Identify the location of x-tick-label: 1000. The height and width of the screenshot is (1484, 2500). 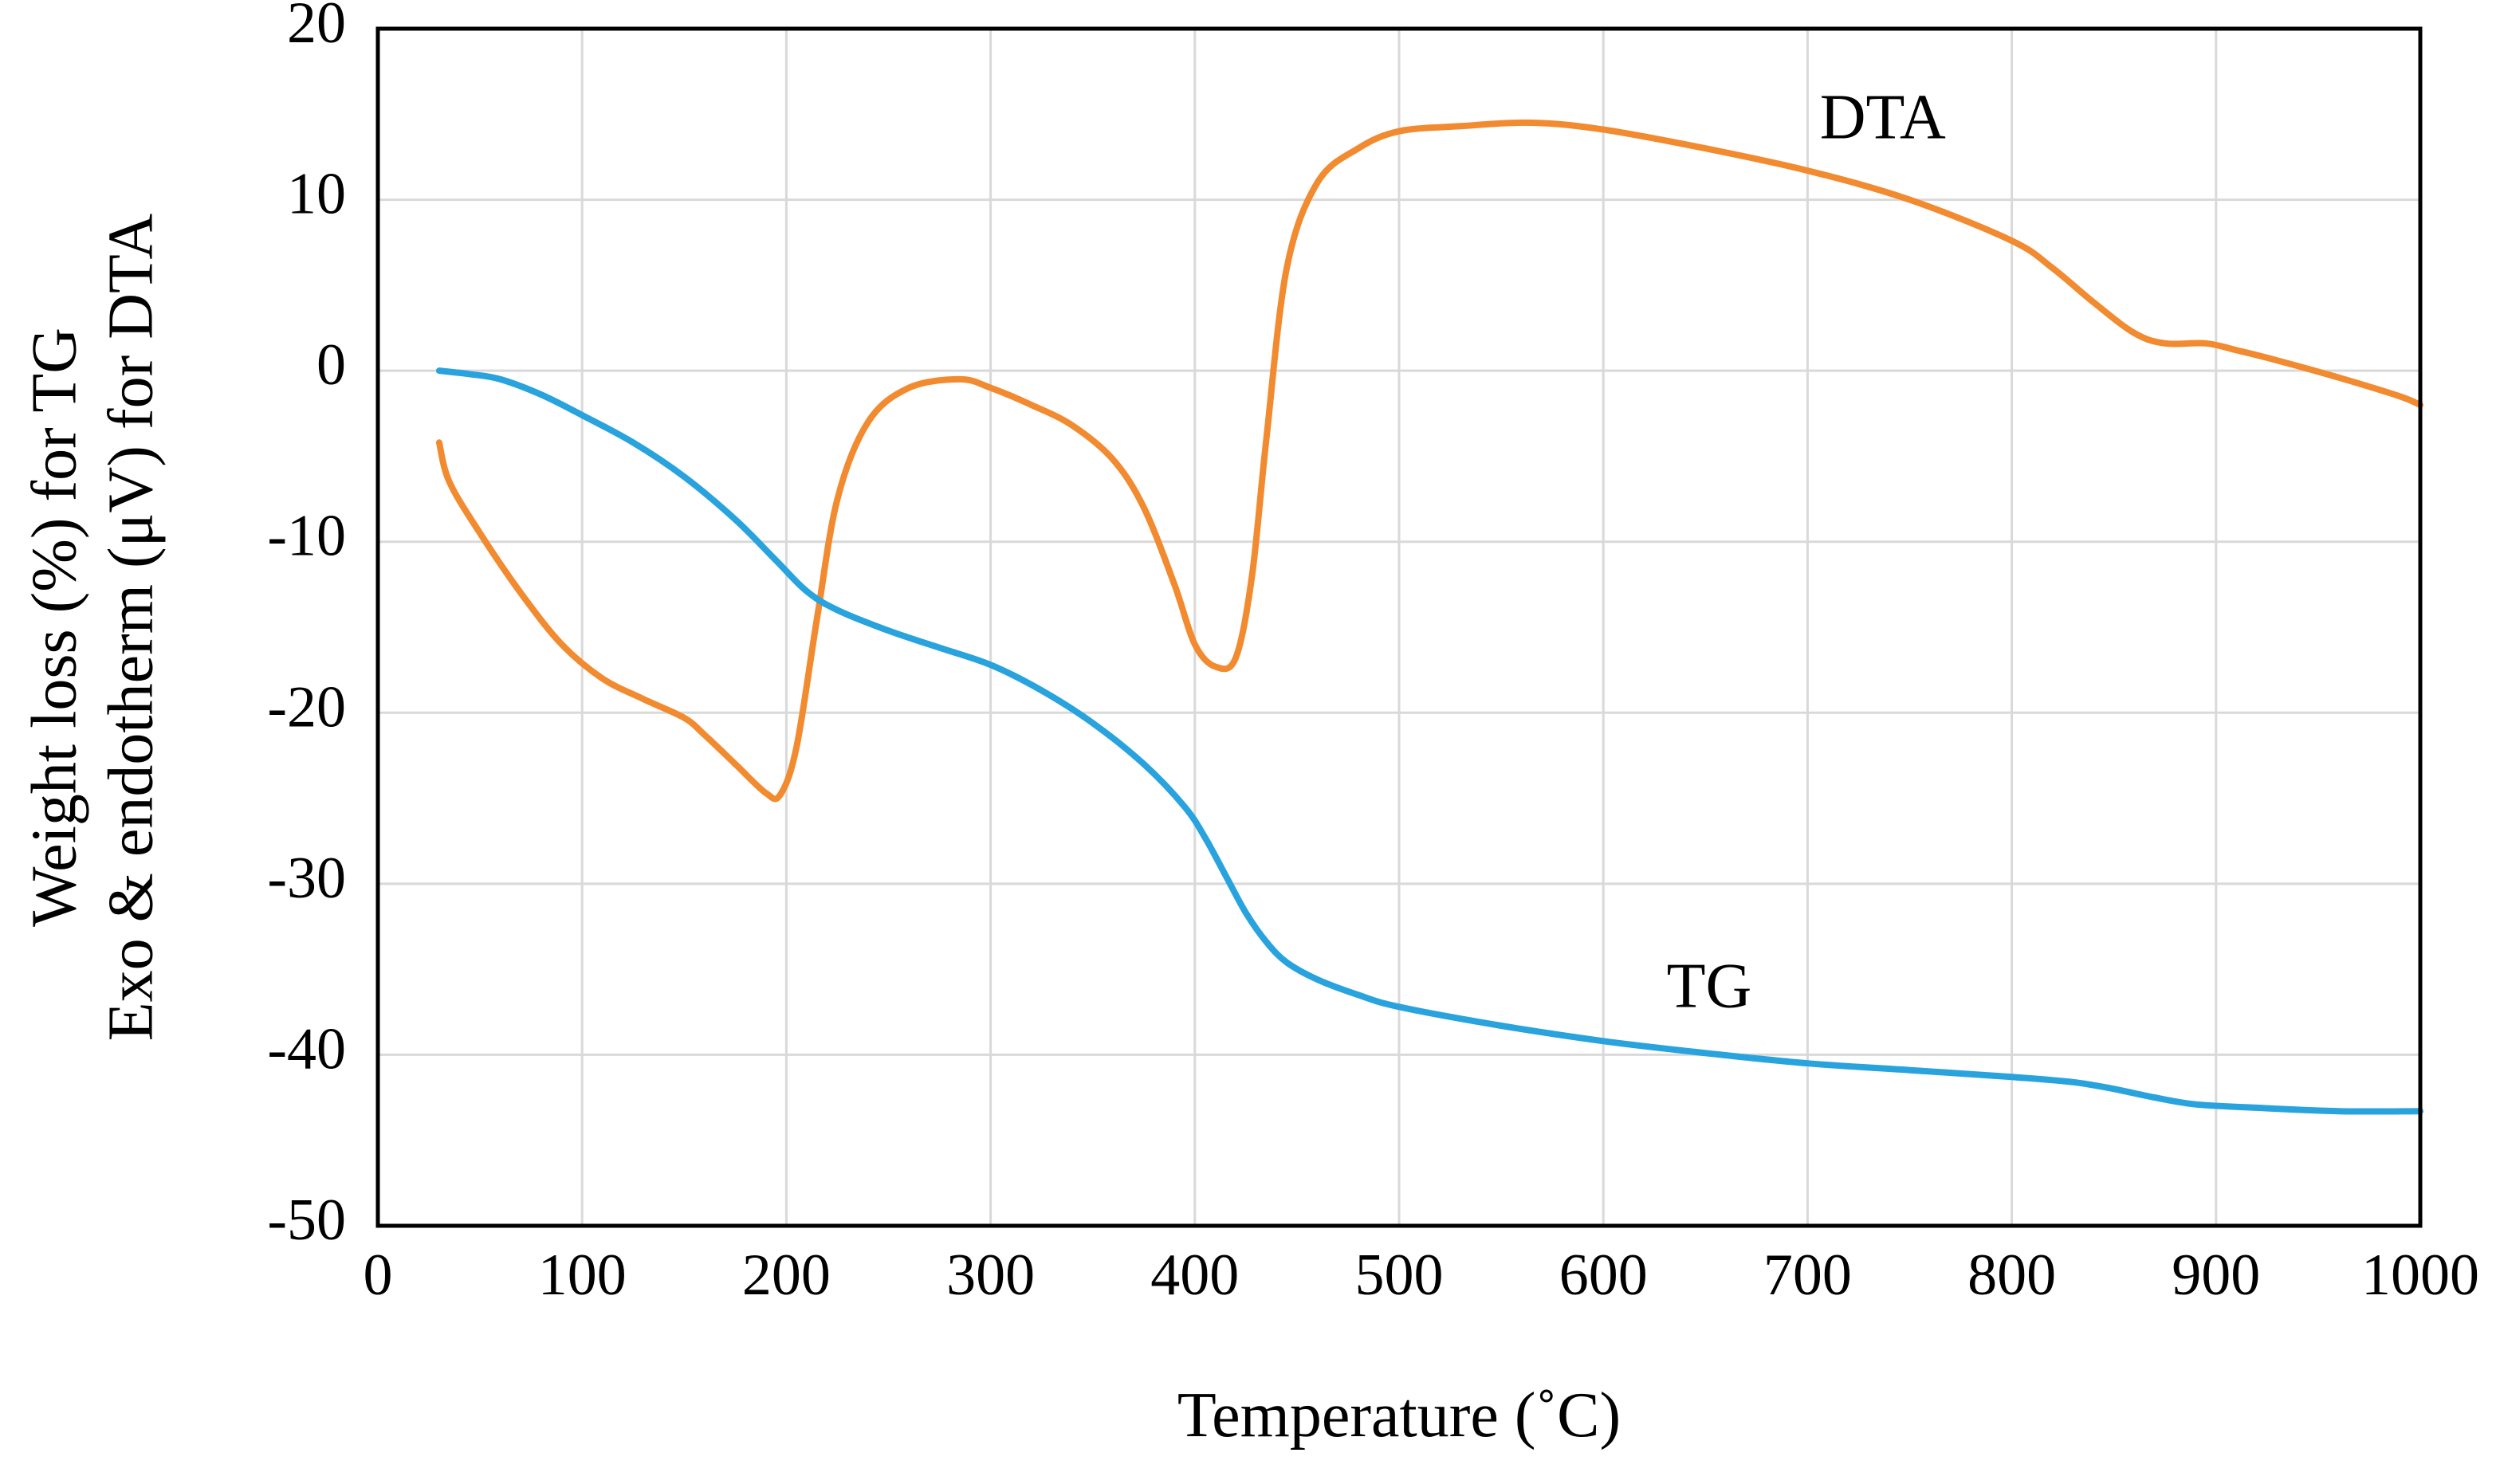
(2420, 1275).